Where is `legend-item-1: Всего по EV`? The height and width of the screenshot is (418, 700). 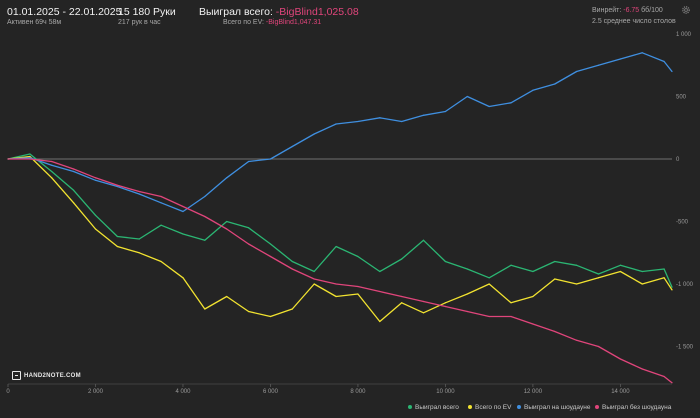
legend-item-1: Всего по EV is located at coordinates (489, 407).